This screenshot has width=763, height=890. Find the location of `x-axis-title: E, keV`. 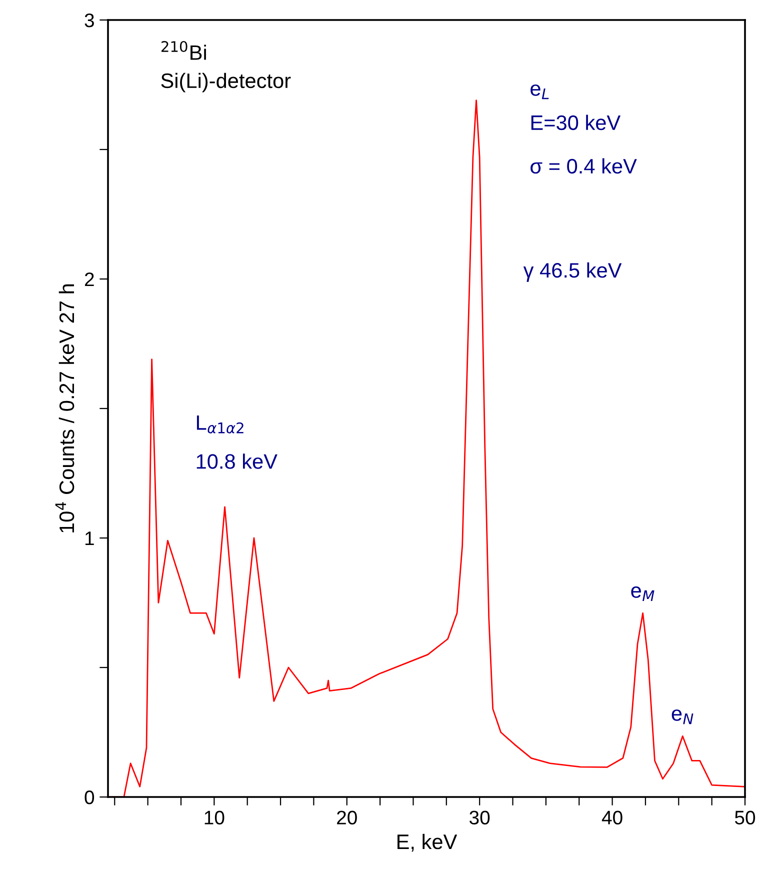

x-axis-title: E, keV is located at coordinates (428, 843).